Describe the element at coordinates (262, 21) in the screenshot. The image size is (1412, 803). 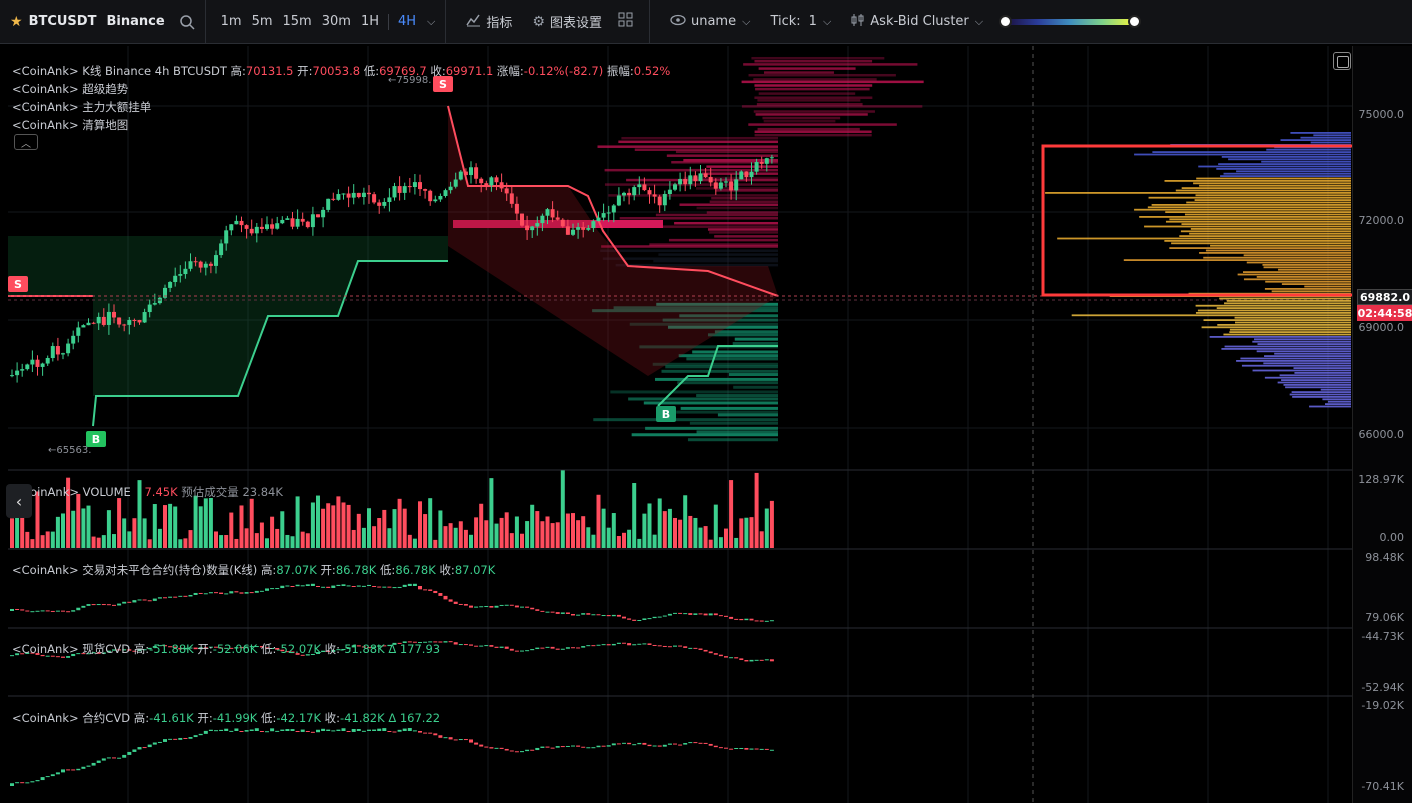
I see `timeframe-5m: 5m` at that location.